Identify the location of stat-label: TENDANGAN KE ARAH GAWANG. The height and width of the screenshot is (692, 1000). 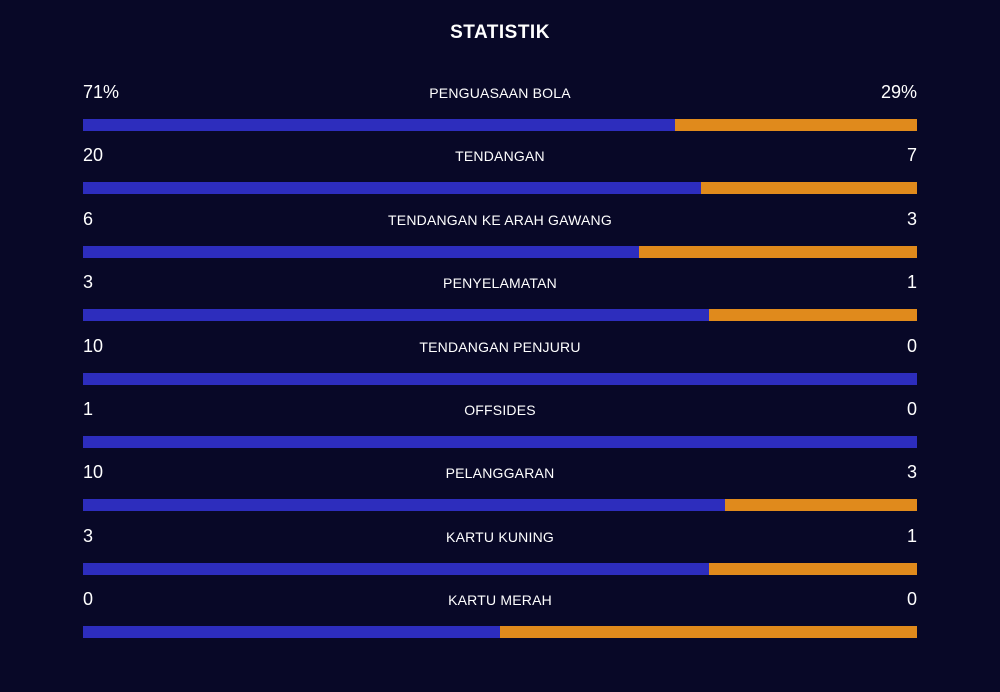
(500, 219).